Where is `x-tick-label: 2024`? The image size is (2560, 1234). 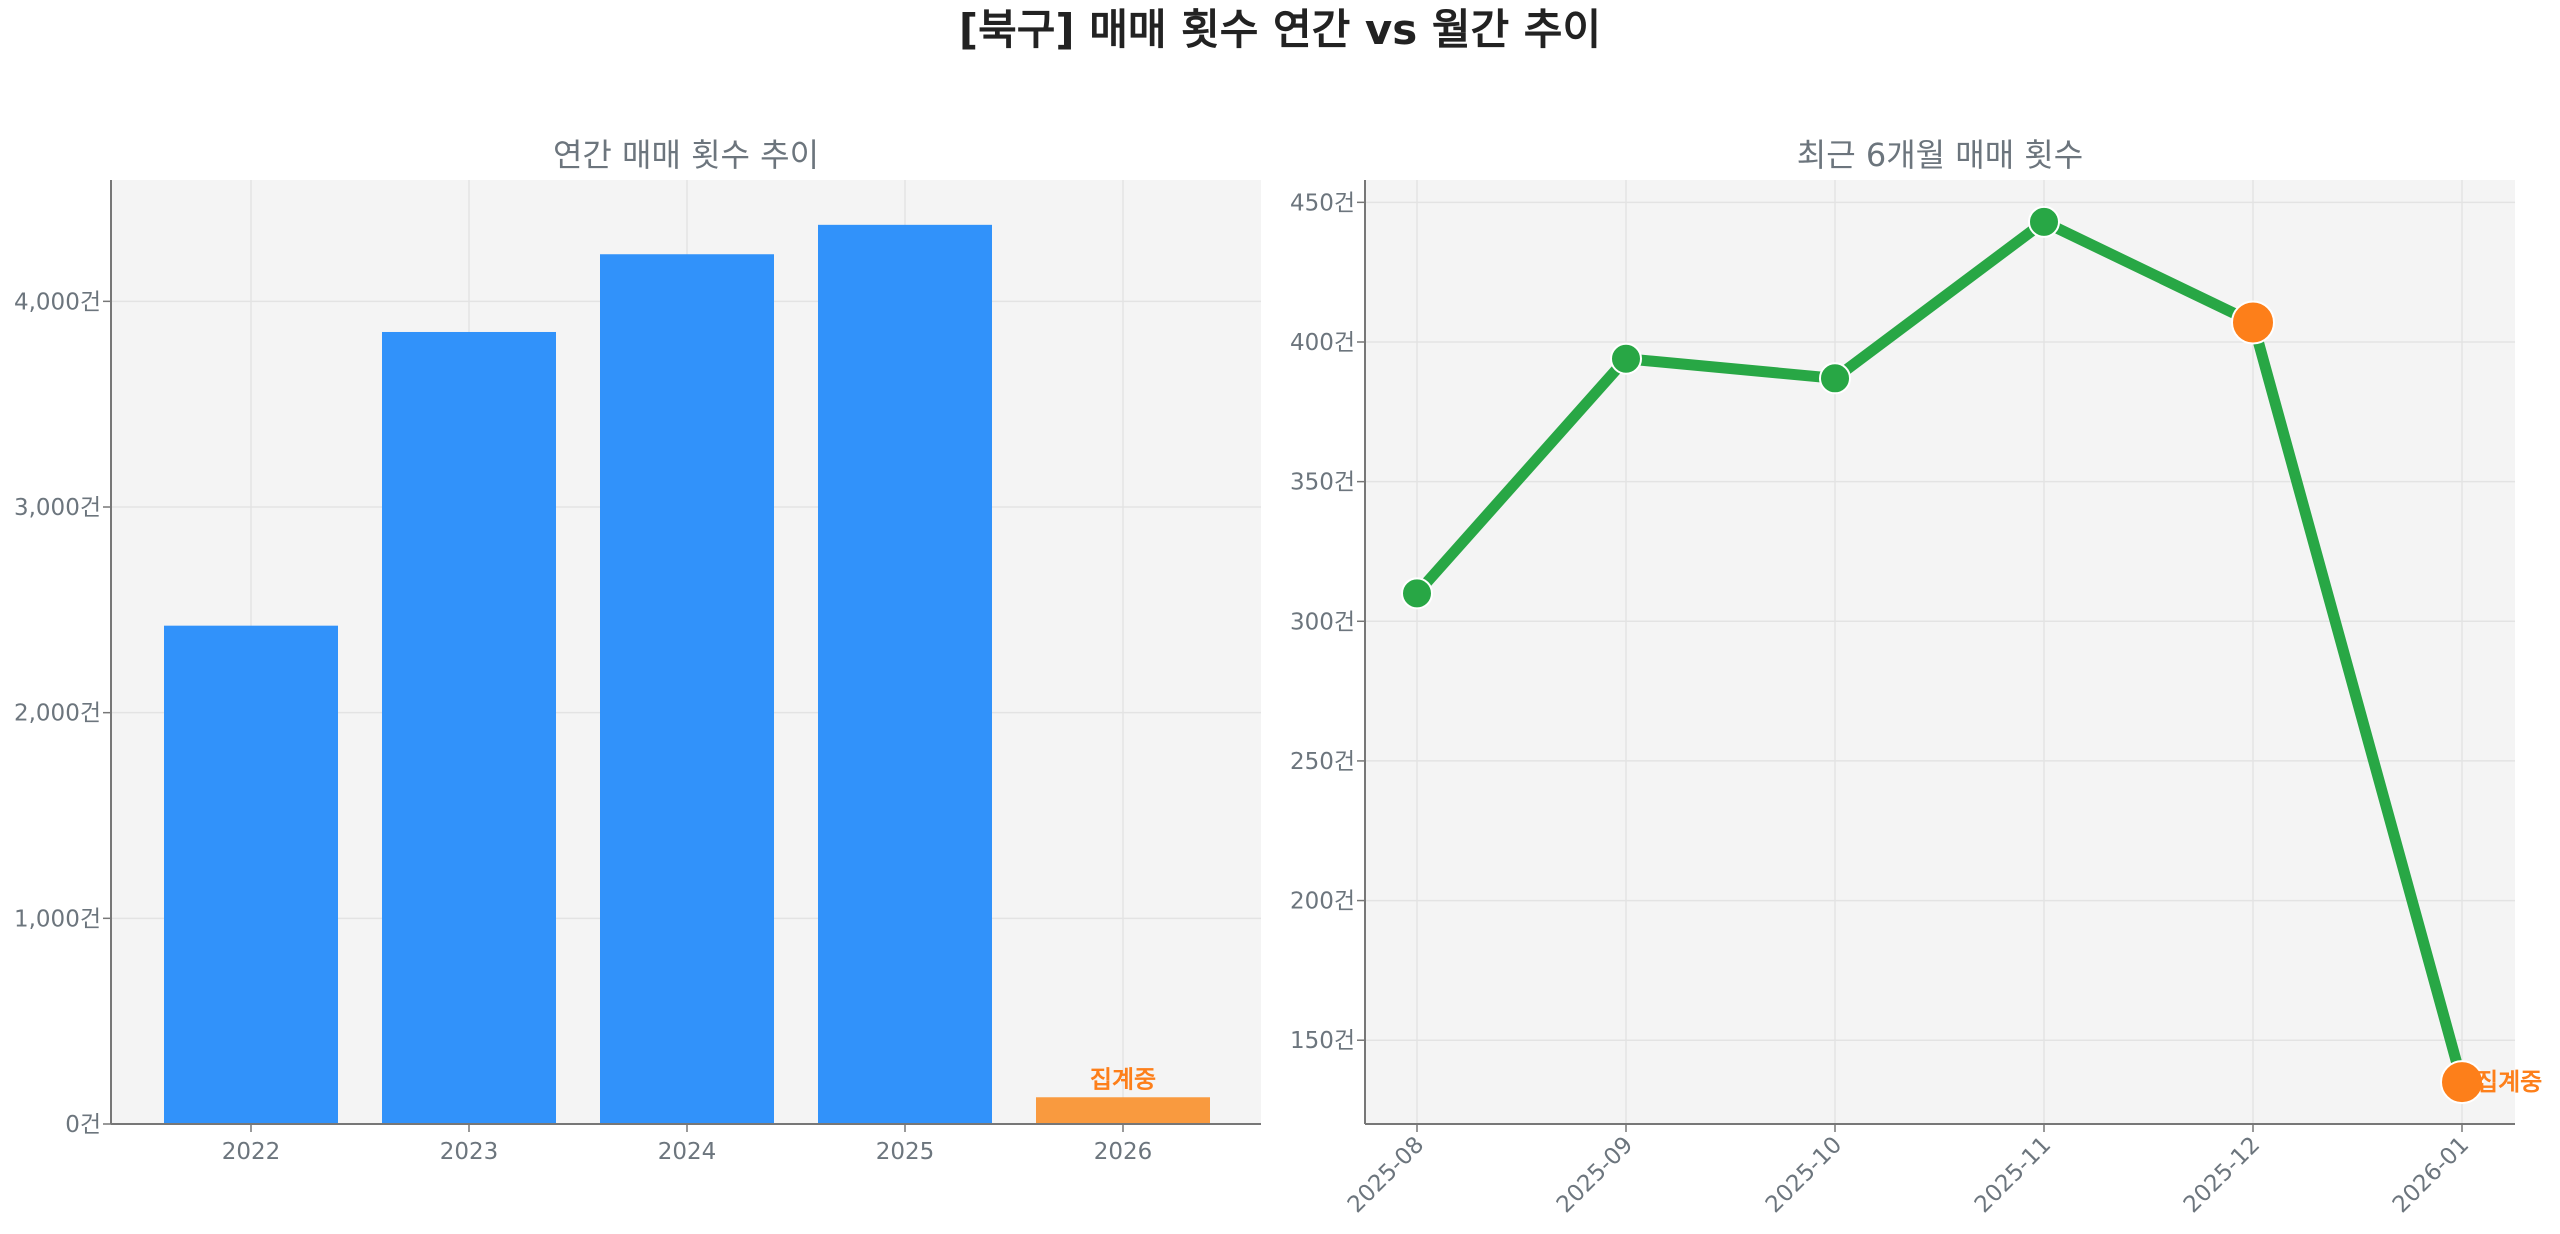 x-tick-label: 2024 is located at coordinates (687, 1152).